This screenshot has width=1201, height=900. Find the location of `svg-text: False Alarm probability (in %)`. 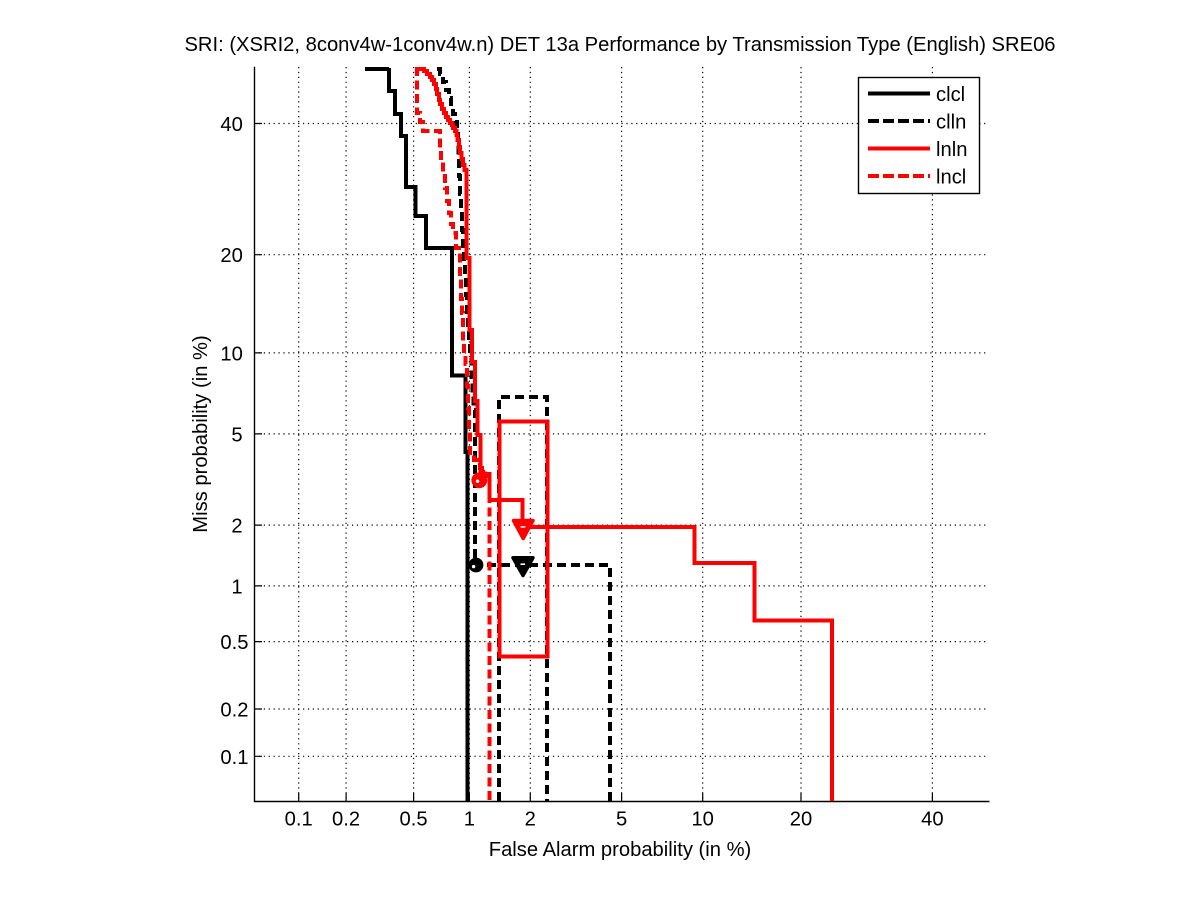

svg-text: False Alarm probability (in %) is located at coordinates (620, 850).